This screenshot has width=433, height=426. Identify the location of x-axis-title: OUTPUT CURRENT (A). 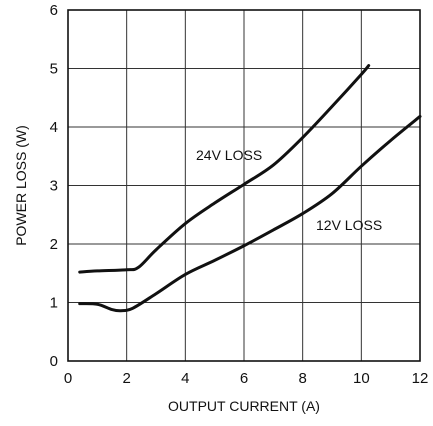
(244, 406).